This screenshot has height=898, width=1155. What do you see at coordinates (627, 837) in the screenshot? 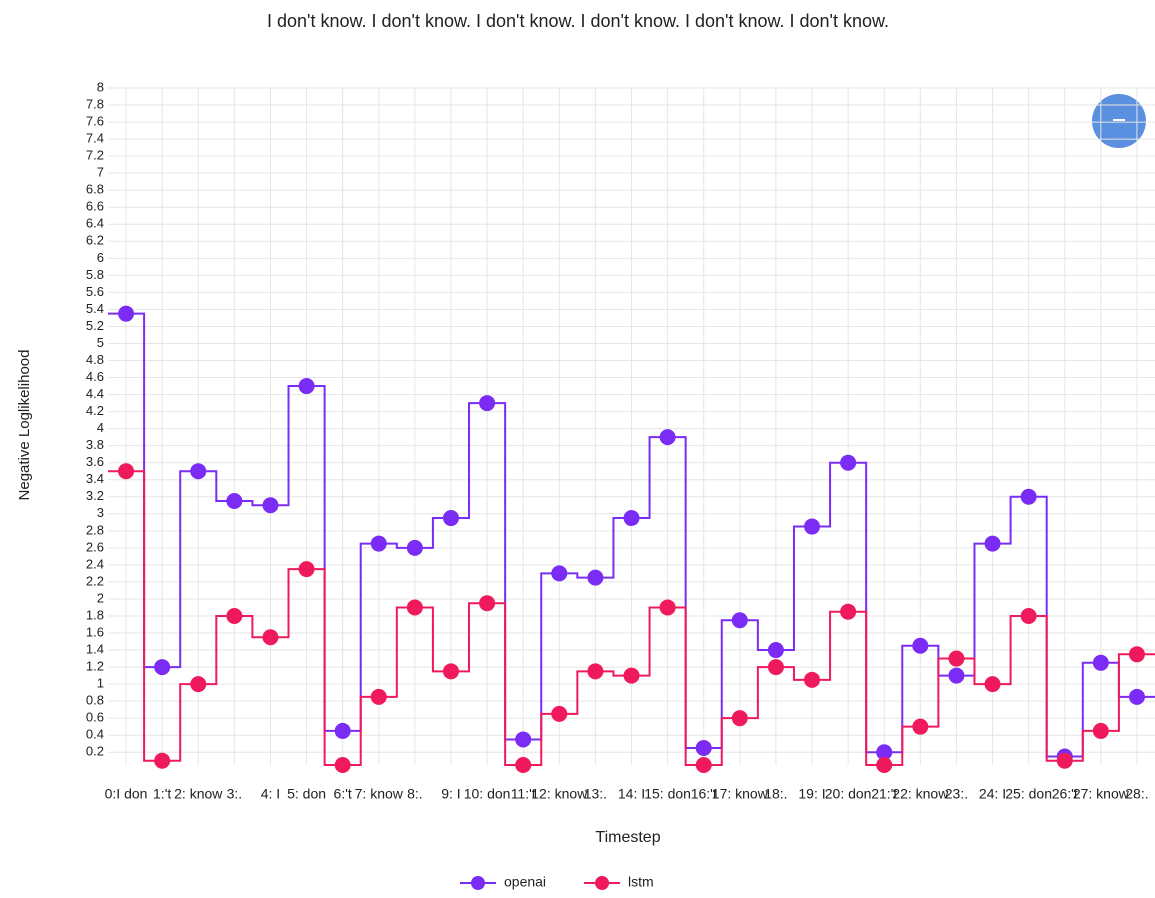
I see `x-axis-label: Timestep` at bounding box center [627, 837].